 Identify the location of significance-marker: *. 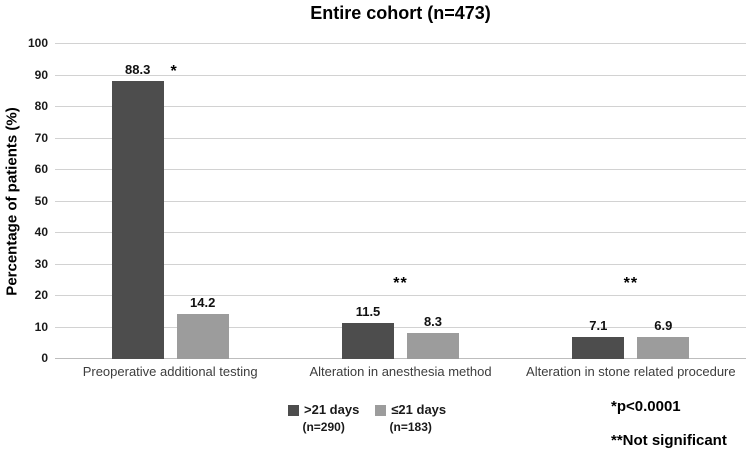
(174, 71).